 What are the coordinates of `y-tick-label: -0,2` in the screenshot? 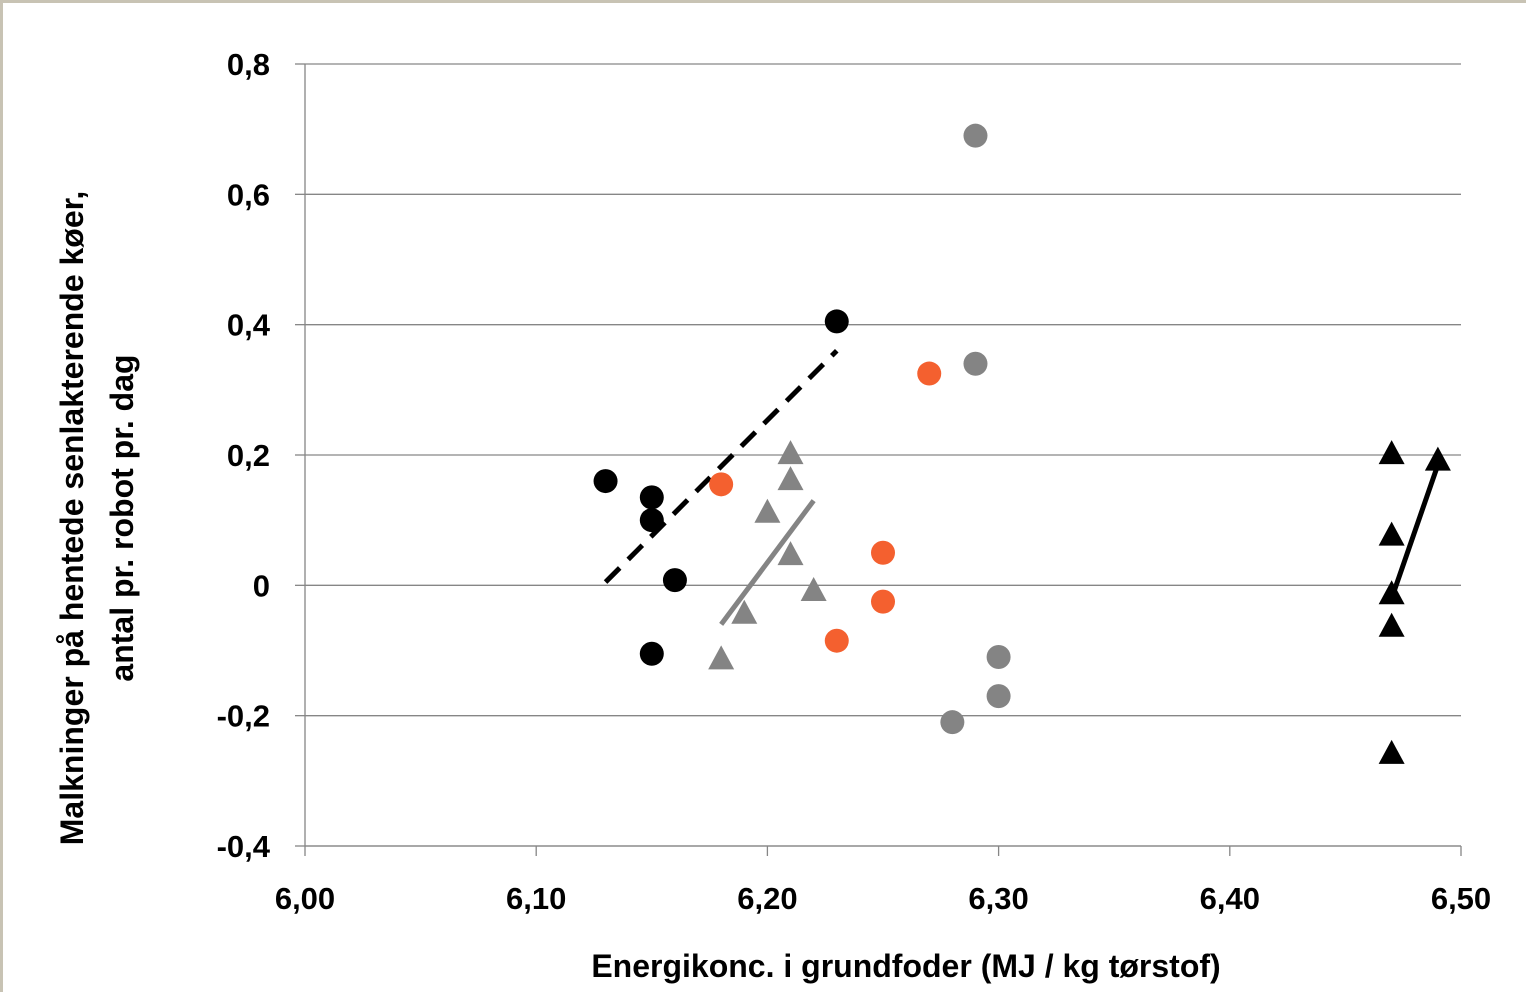 It's located at (243, 716).